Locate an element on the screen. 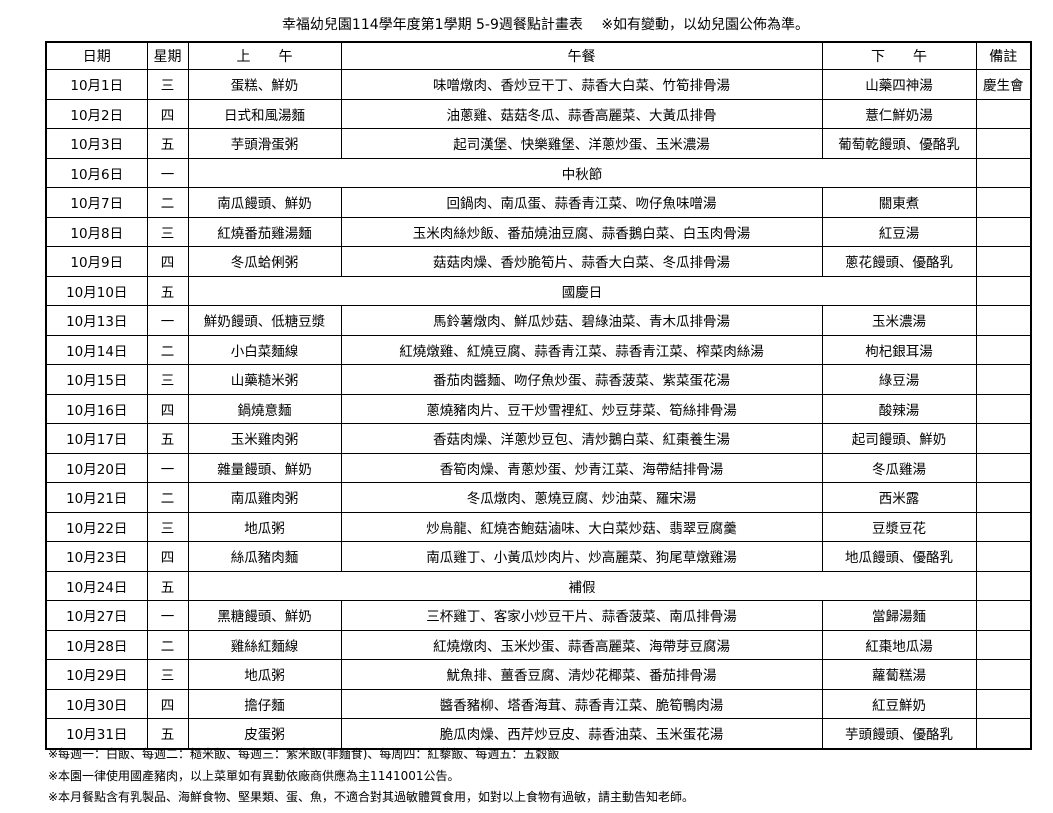  header-morning: 上 午 is located at coordinates (264, 55).